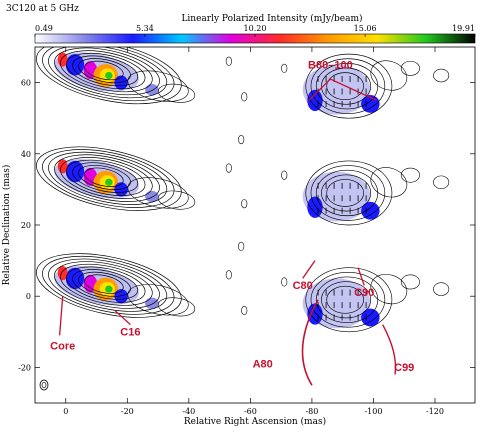 The height and width of the screenshot is (436, 493). Describe the element at coordinates (310, 342) in the screenshot. I see `annotation-arc` at that location.